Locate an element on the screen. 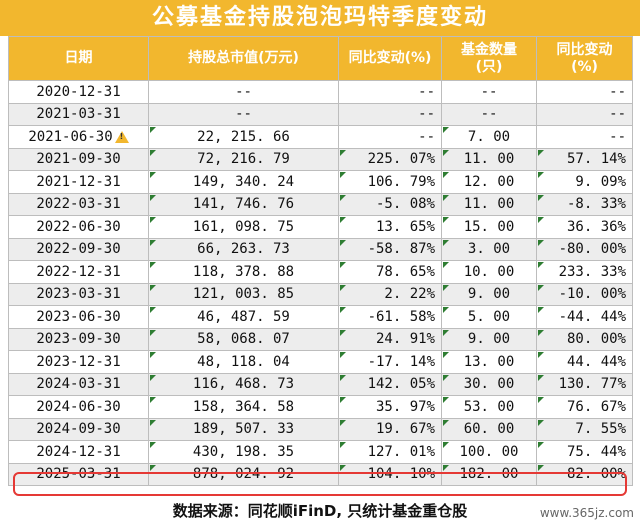 The height and width of the screenshot is (525, 640). count-change-cell: 7. 55% is located at coordinates (585, 429).